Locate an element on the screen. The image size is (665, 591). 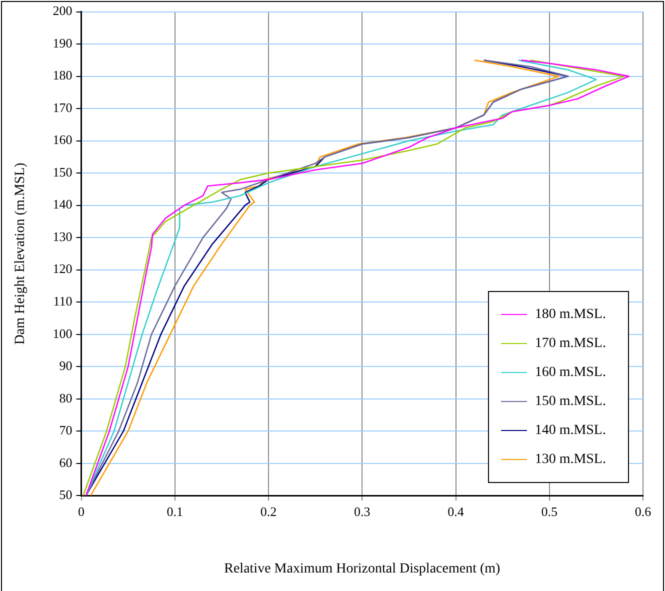
x-tick-label: 0.2 is located at coordinates (268, 511).